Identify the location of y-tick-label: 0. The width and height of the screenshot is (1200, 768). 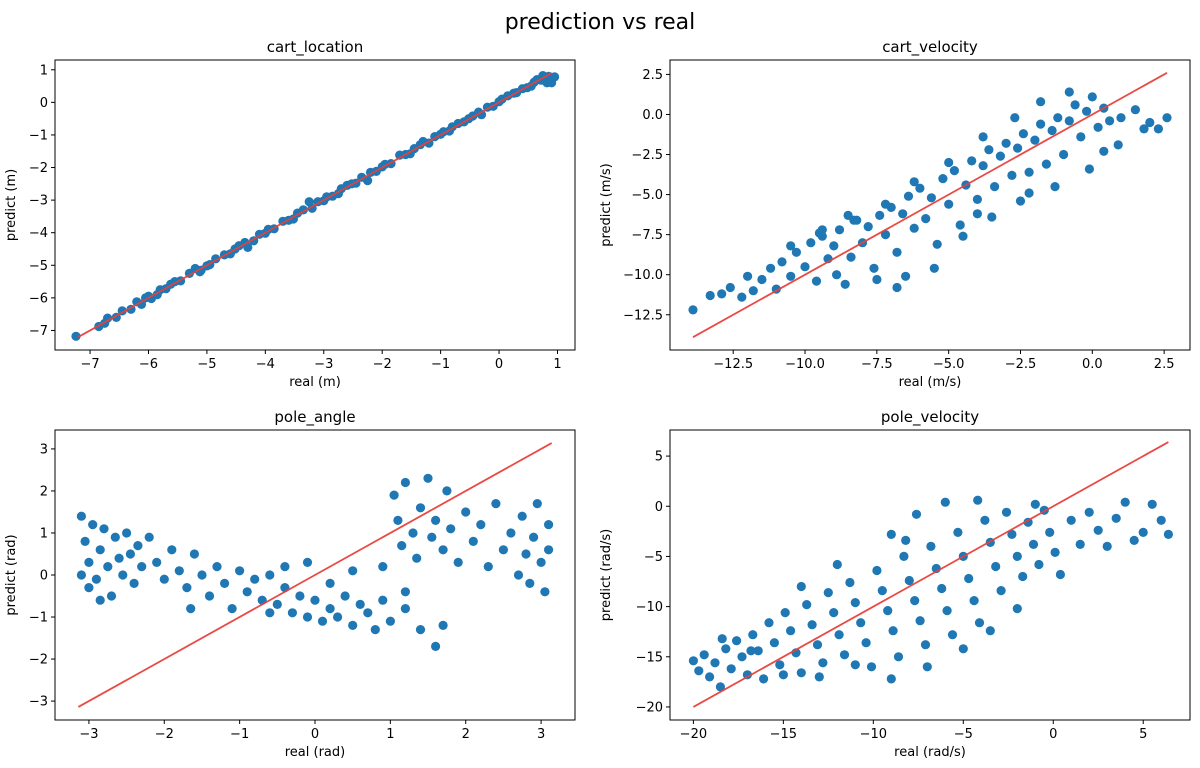
(659, 507).